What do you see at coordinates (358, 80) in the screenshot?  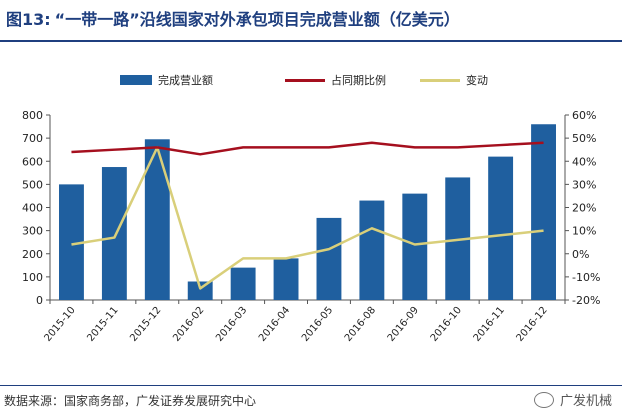 I see `legend-label-ratio: 占同期比例` at bounding box center [358, 80].